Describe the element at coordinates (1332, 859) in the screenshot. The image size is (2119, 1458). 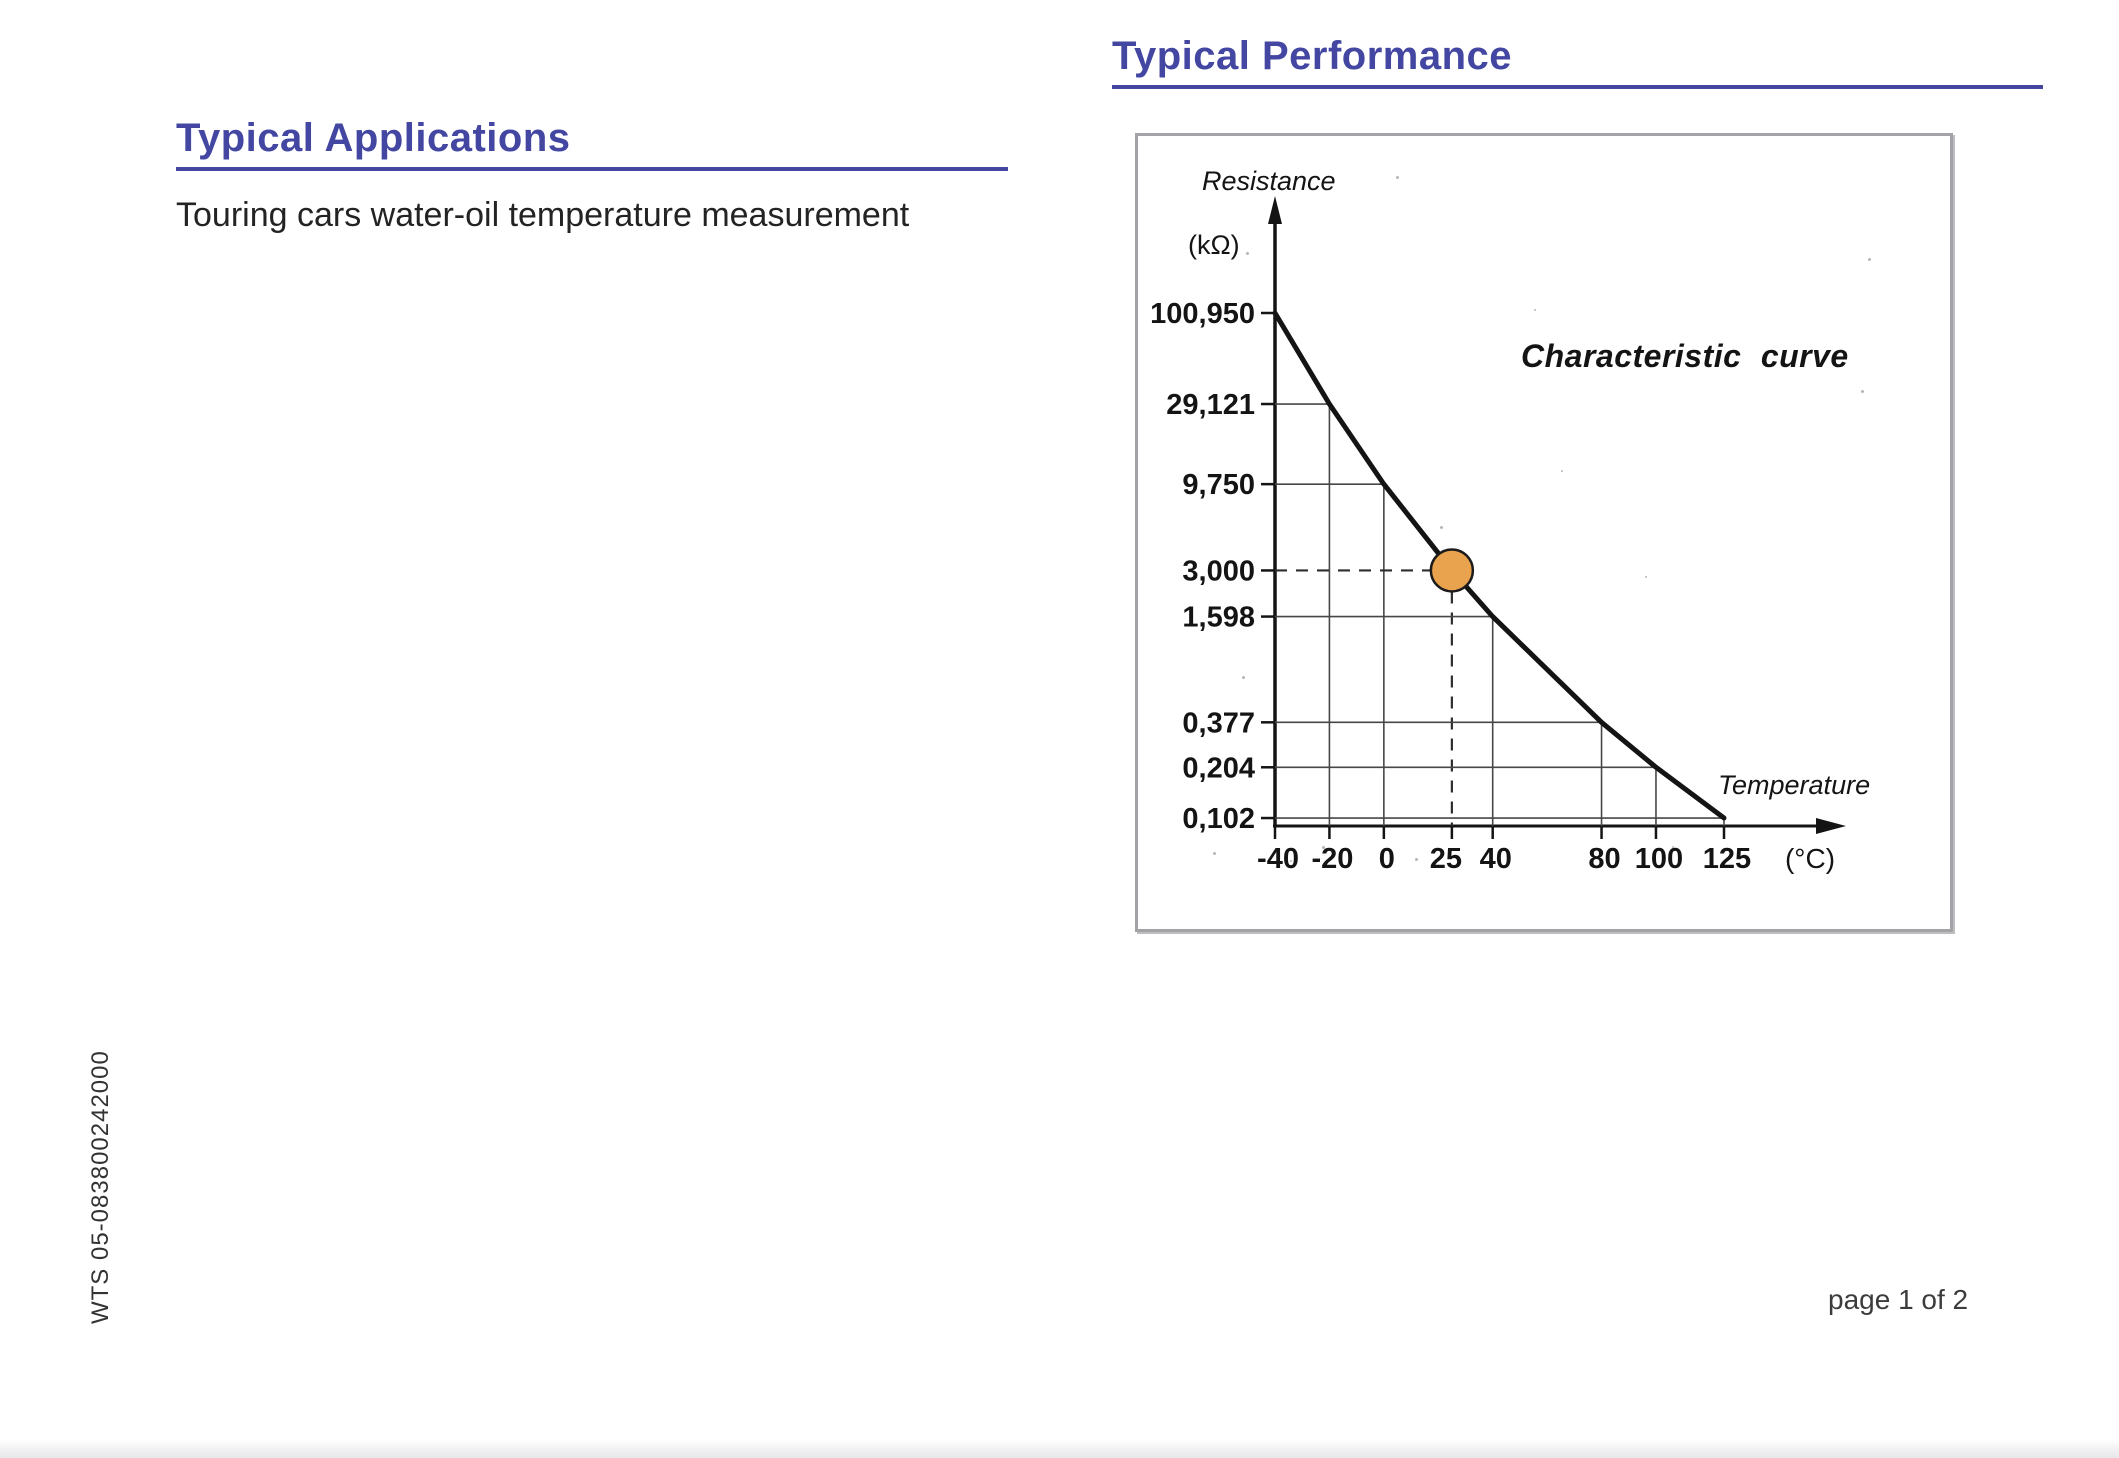
I see `x-tick-label: -20` at that location.